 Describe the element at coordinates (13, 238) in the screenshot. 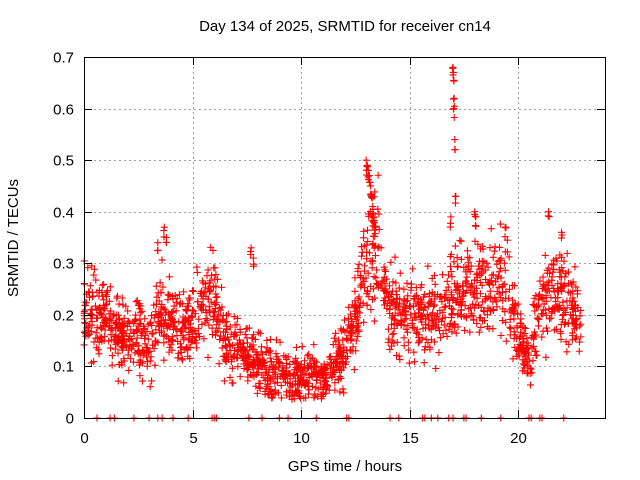

I see `y-axis-label: SRMTID / TECUs` at that location.